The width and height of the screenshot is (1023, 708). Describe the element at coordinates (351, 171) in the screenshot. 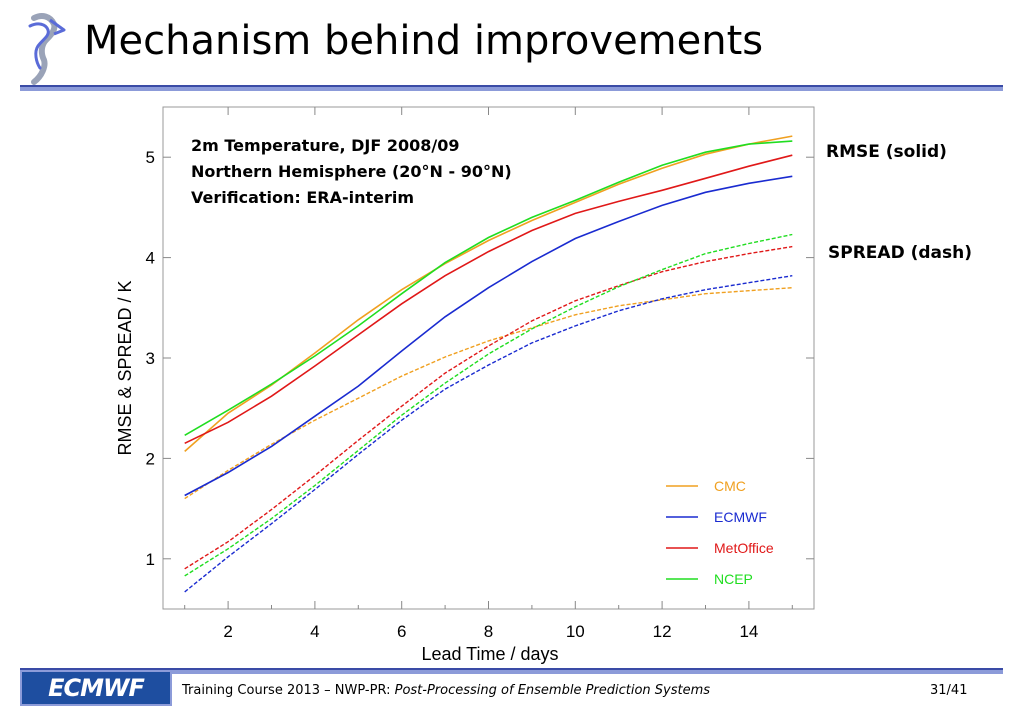

I see `annotation-line-2: Northern Hemisphere (20°N - 90°N)` at that location.